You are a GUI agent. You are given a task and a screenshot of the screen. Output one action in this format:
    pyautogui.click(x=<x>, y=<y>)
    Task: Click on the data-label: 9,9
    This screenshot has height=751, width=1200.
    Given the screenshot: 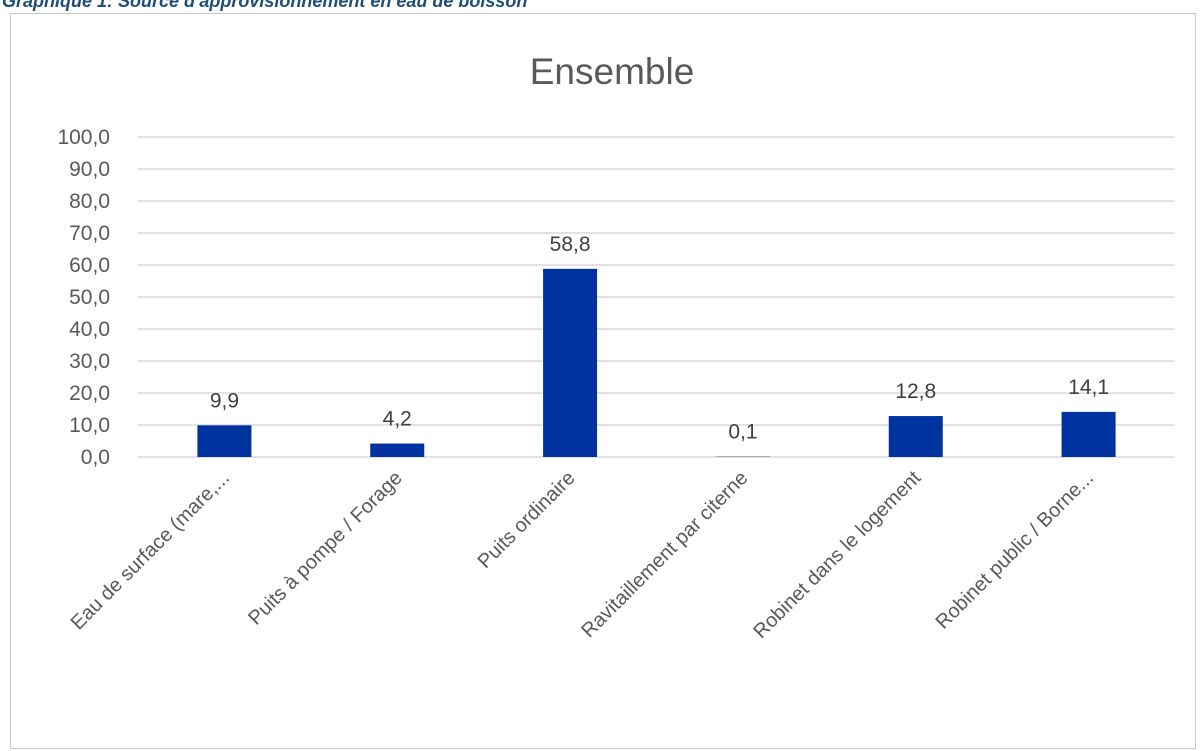 What is the action you would take?
    pyautogui.click(x=224, y=400)
    